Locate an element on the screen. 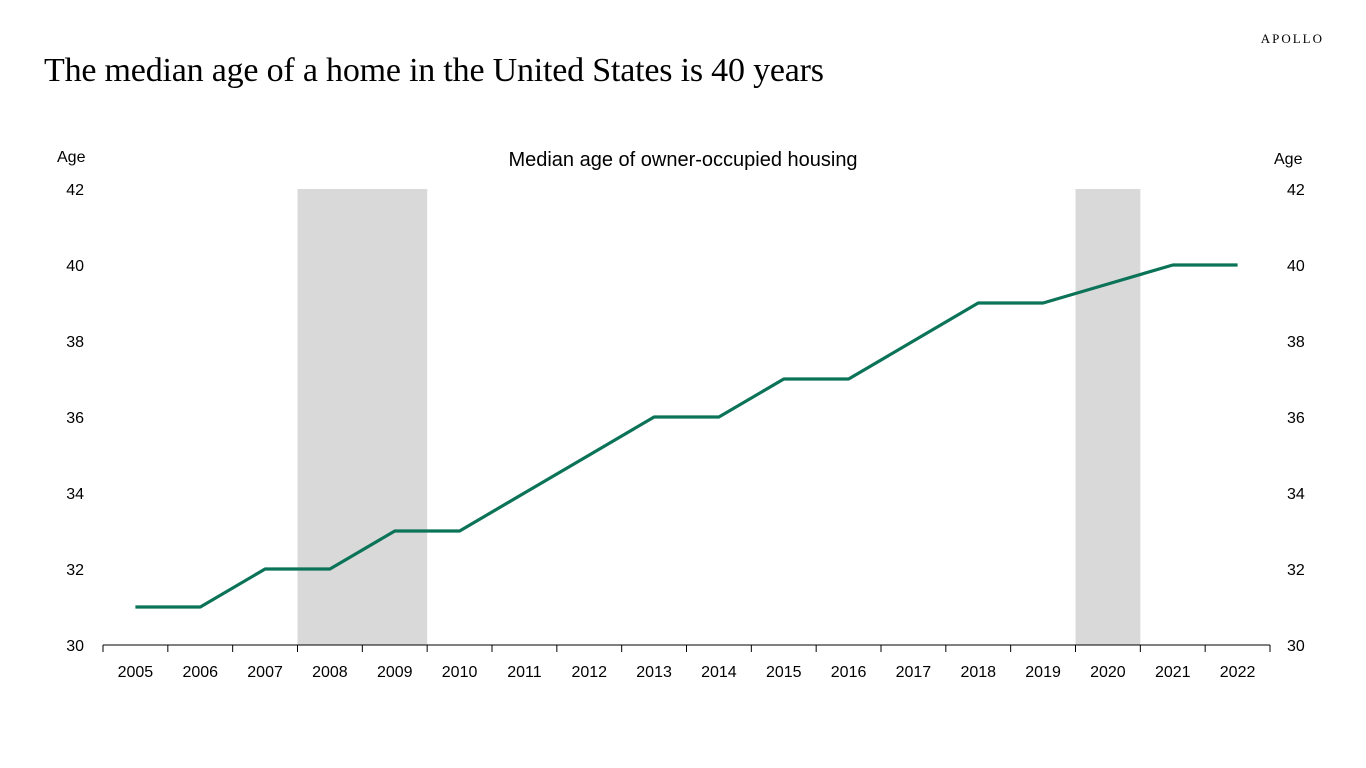  chart-title: Median age of owner-occupied housing is located at coordinates (682, 160).